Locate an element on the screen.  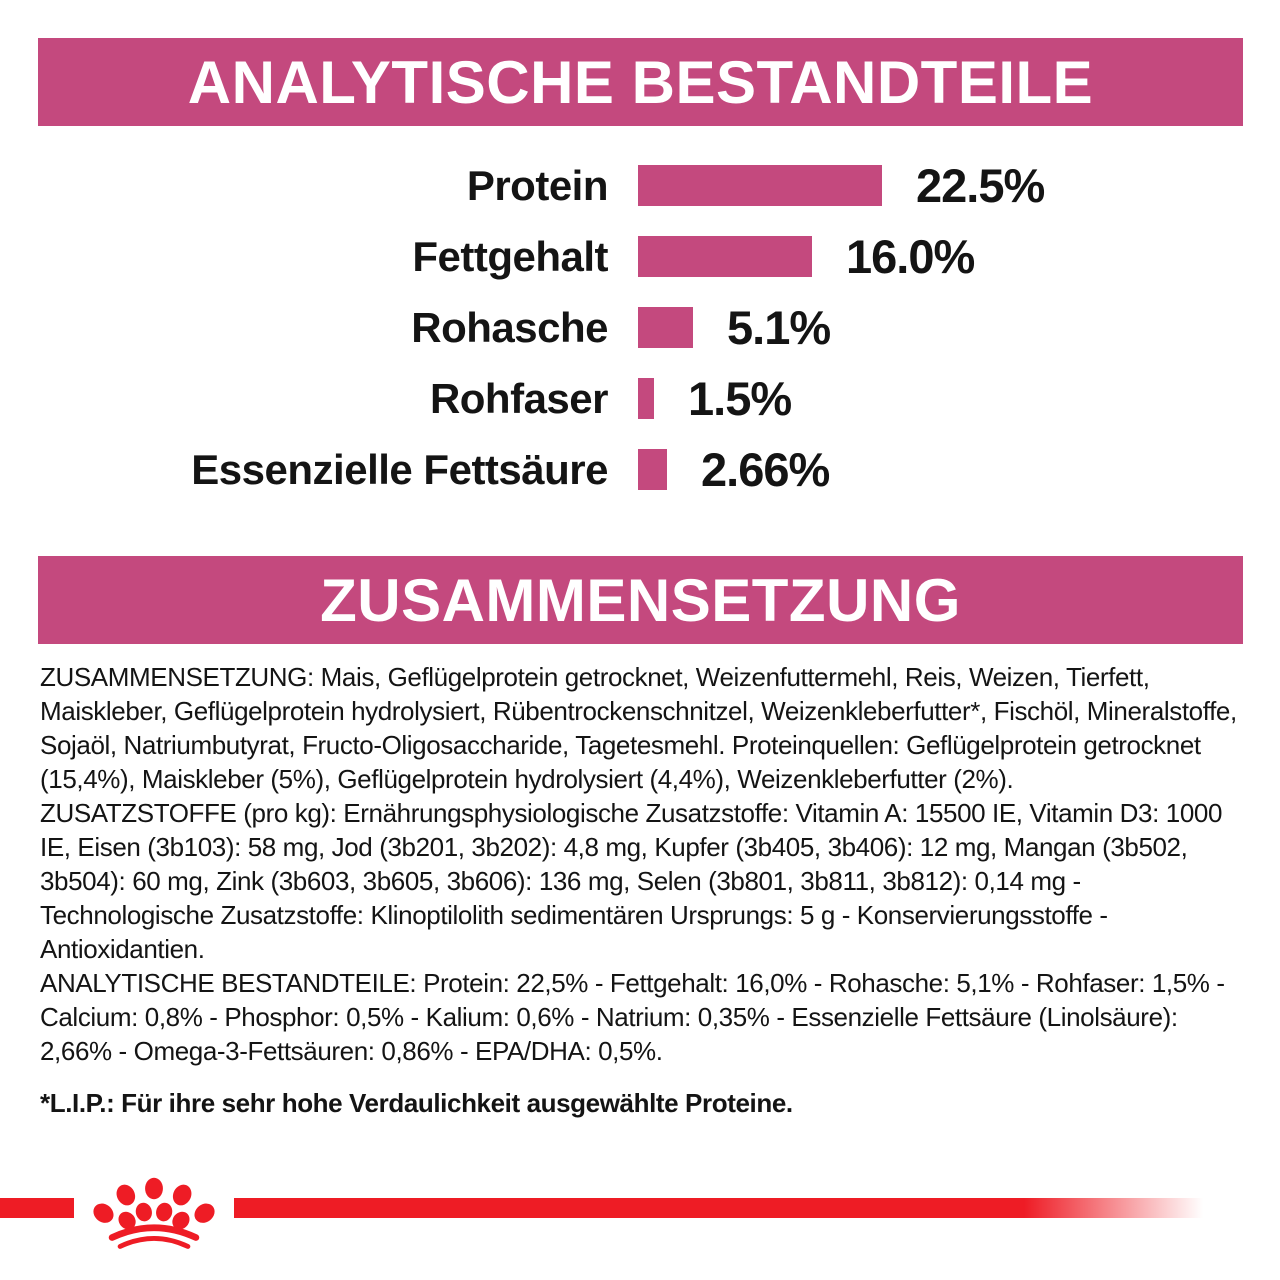
chart-row: Fettgehalt 16.0% is located at coordinates (640, 256).